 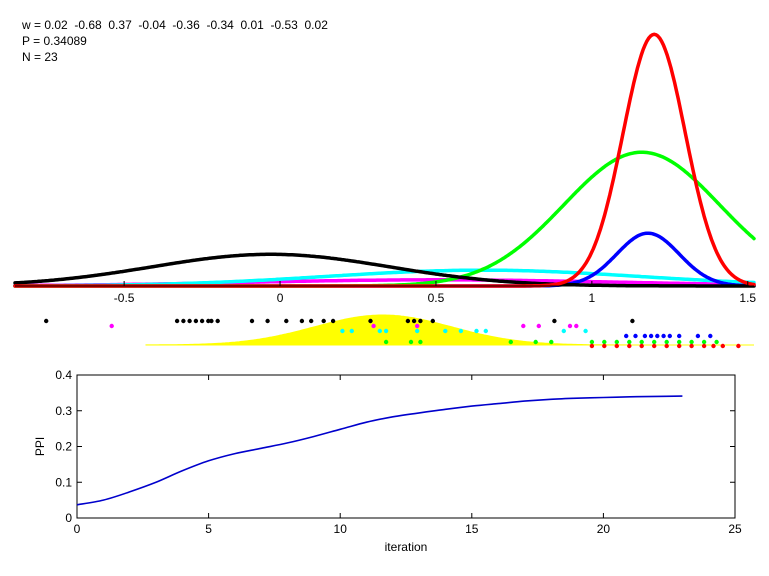 What do you see at coordinates (280, 298) in the screenshot?
I see `density-x-tick-label: 0` at bounding box center [280, 298].